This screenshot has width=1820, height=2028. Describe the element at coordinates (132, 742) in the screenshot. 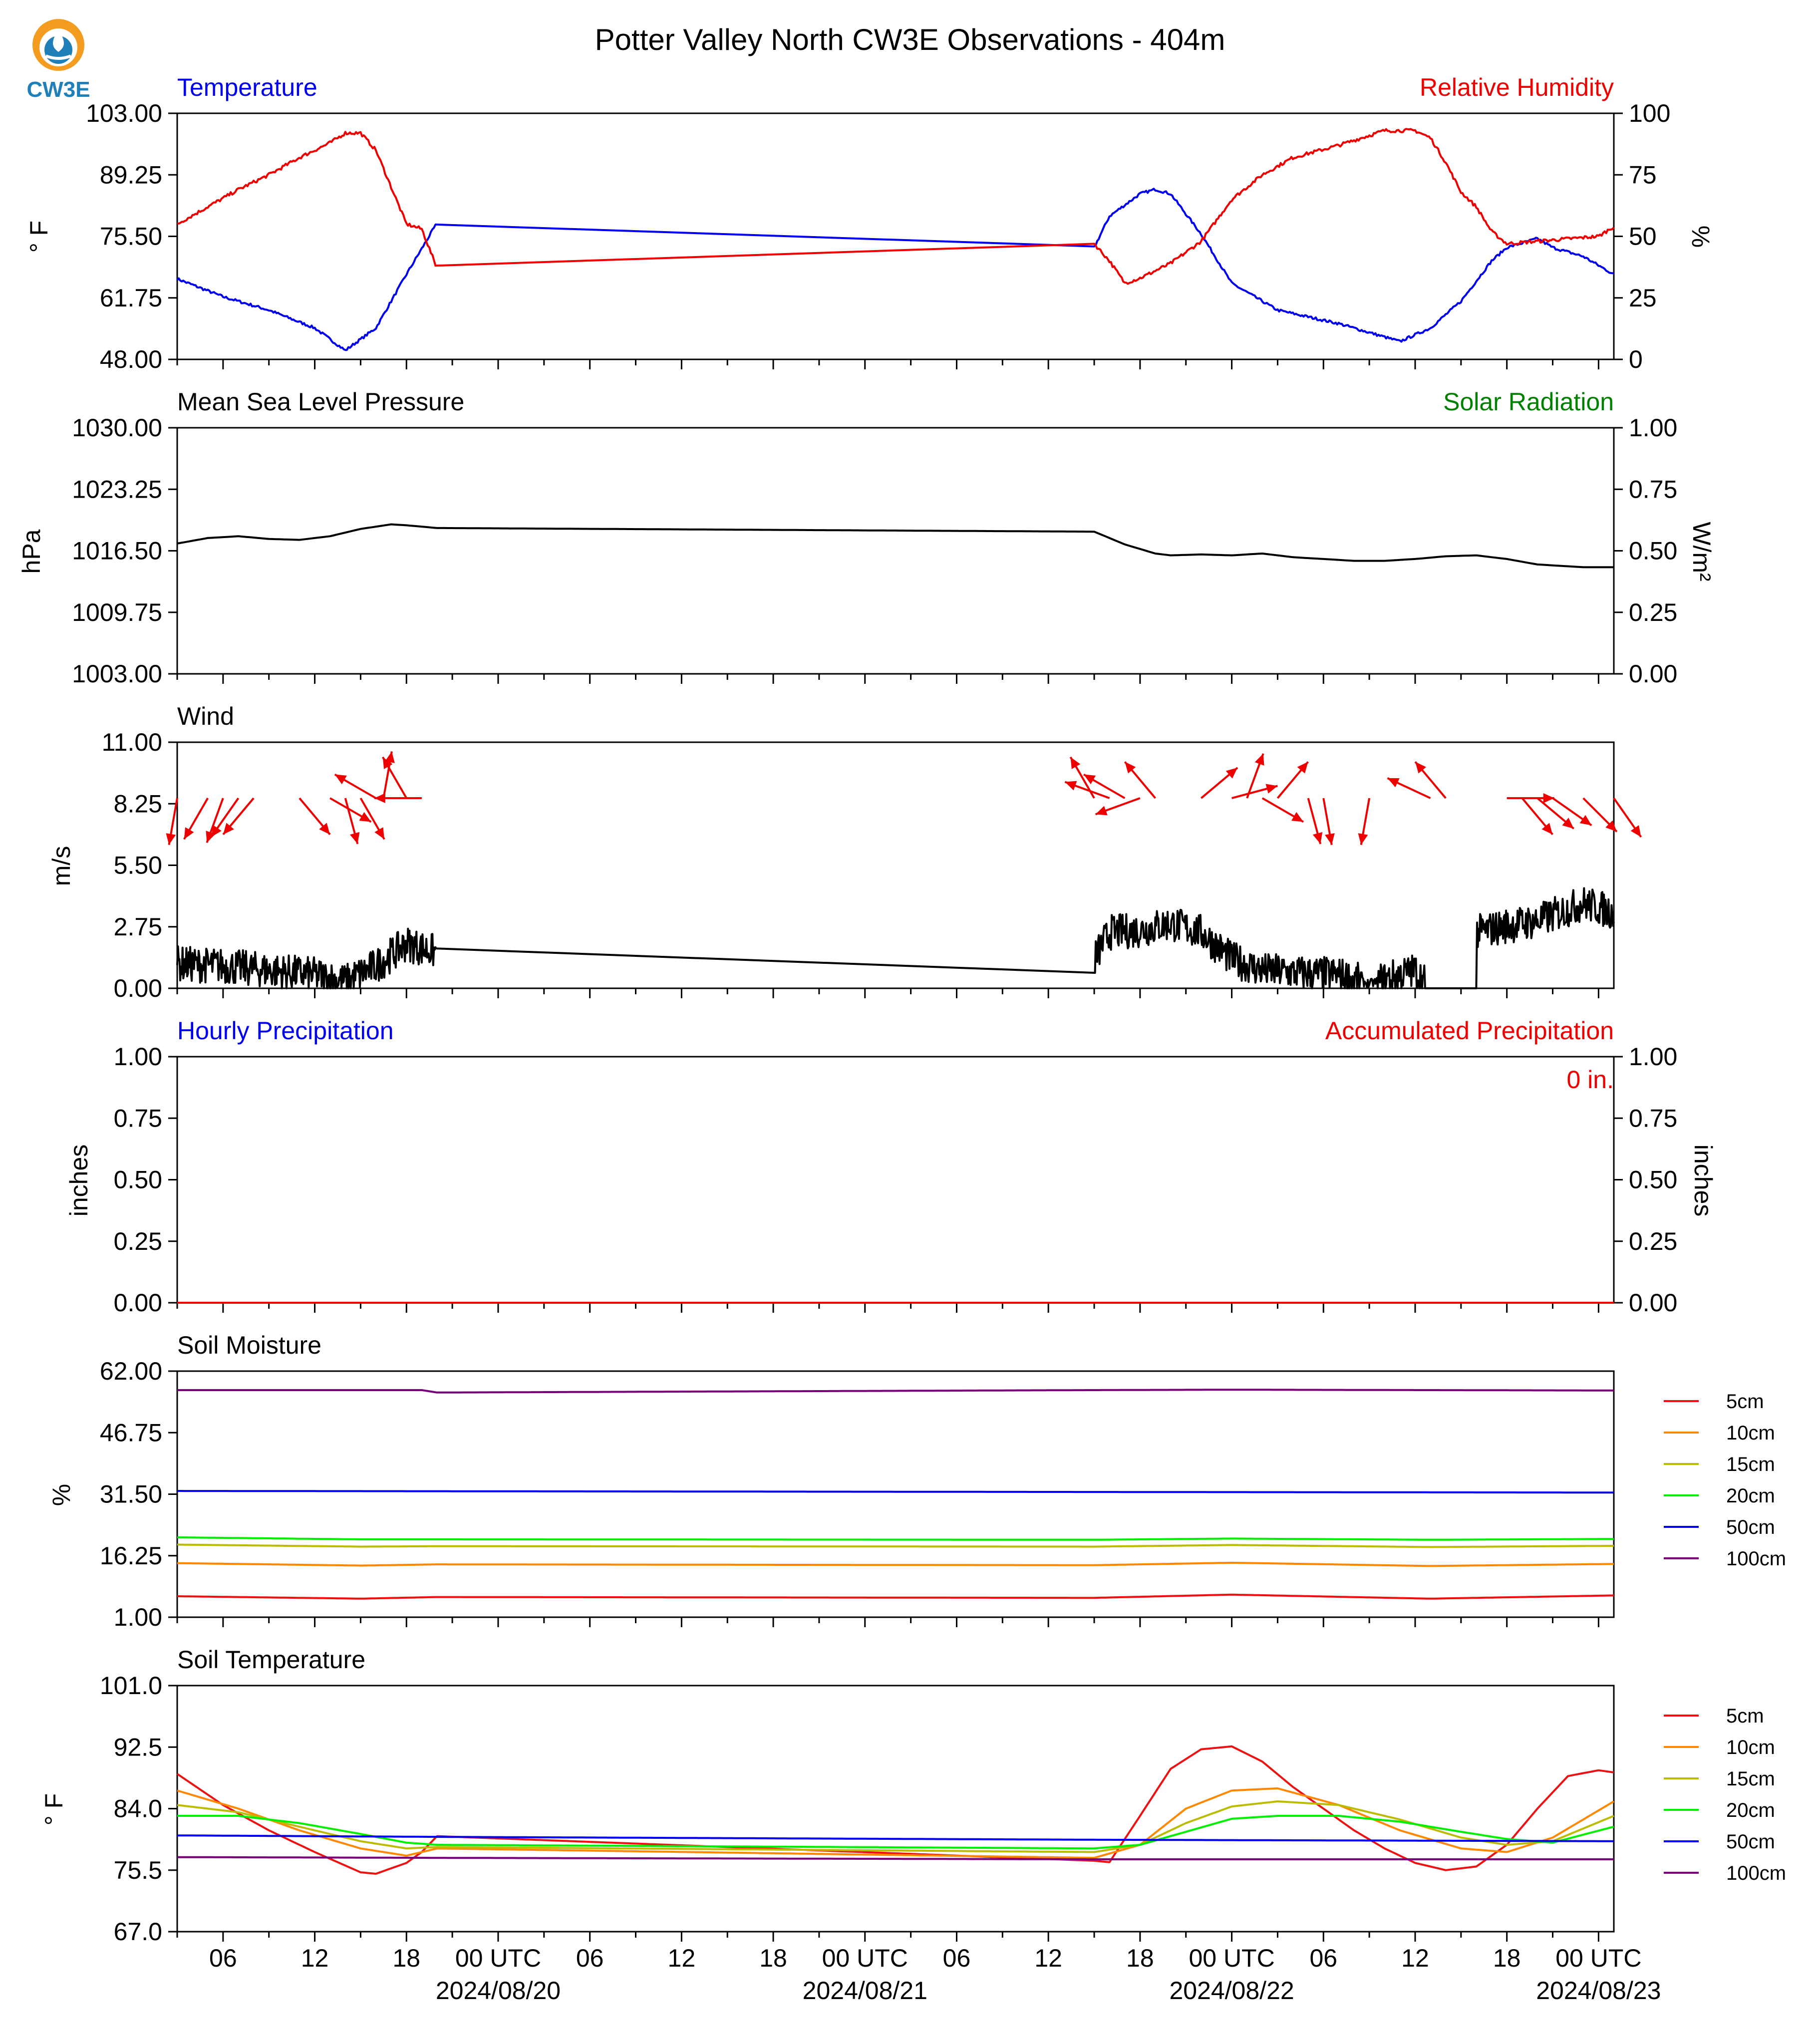

I see `ytick: 11.00` at that location.